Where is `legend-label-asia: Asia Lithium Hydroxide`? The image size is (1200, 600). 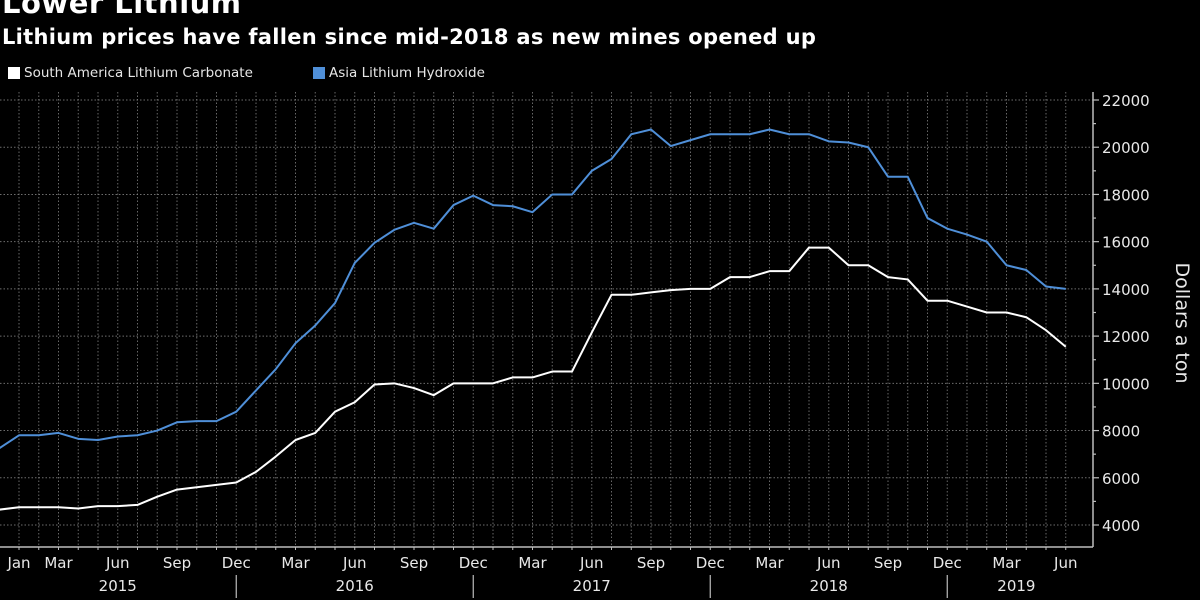 legend-label-asia: Asia Lithium Hydroxide is located at coordinates (407, 73).